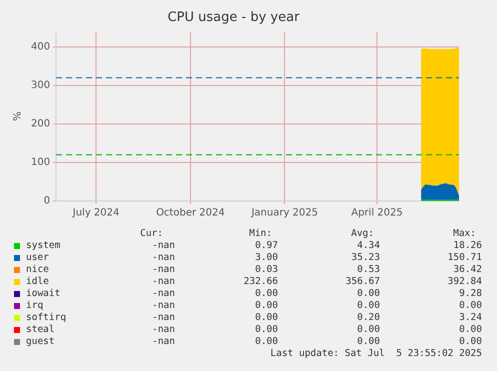  I want to click on y-tick-label: 400, so click(40, 47).